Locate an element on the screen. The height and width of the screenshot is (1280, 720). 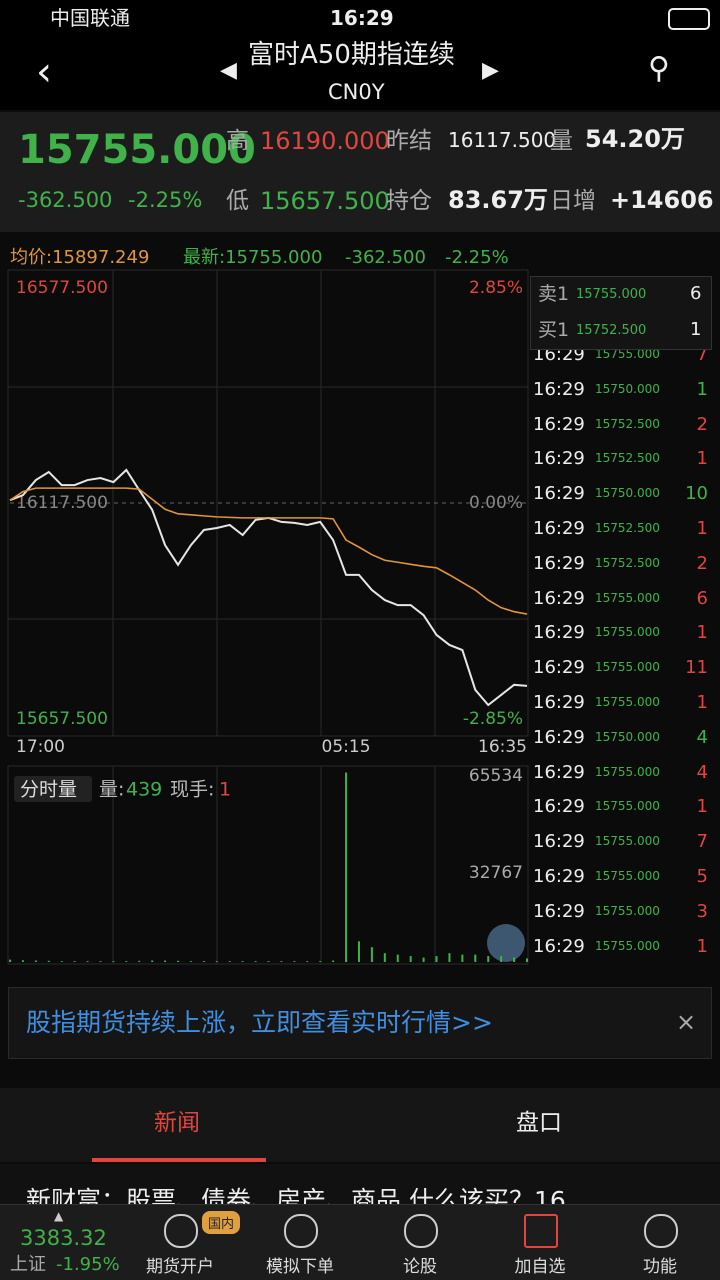
avg-price: 均价:15897.249 is located at coordinates (80, 257).